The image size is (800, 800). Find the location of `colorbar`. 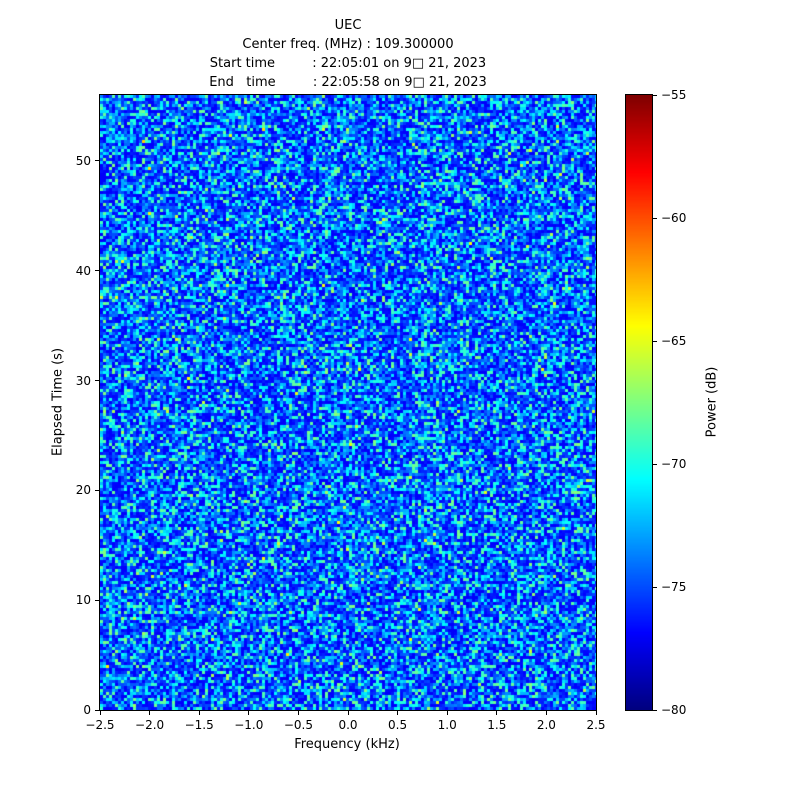

colorbar is located at coordinates (639, 402).